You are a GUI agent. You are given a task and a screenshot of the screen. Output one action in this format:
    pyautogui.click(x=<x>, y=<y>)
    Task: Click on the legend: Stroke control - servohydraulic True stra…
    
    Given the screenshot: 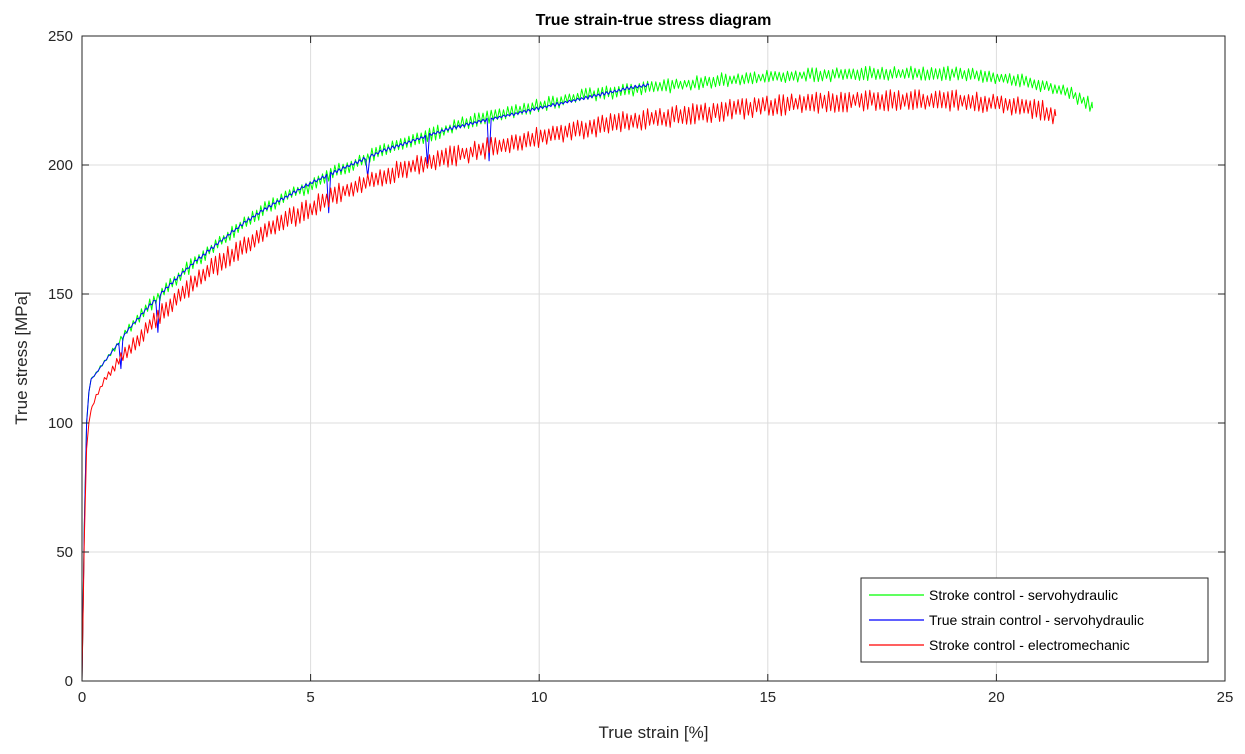 What is the action you would take?
    pyautogui.click(x=1034, y=620)
    